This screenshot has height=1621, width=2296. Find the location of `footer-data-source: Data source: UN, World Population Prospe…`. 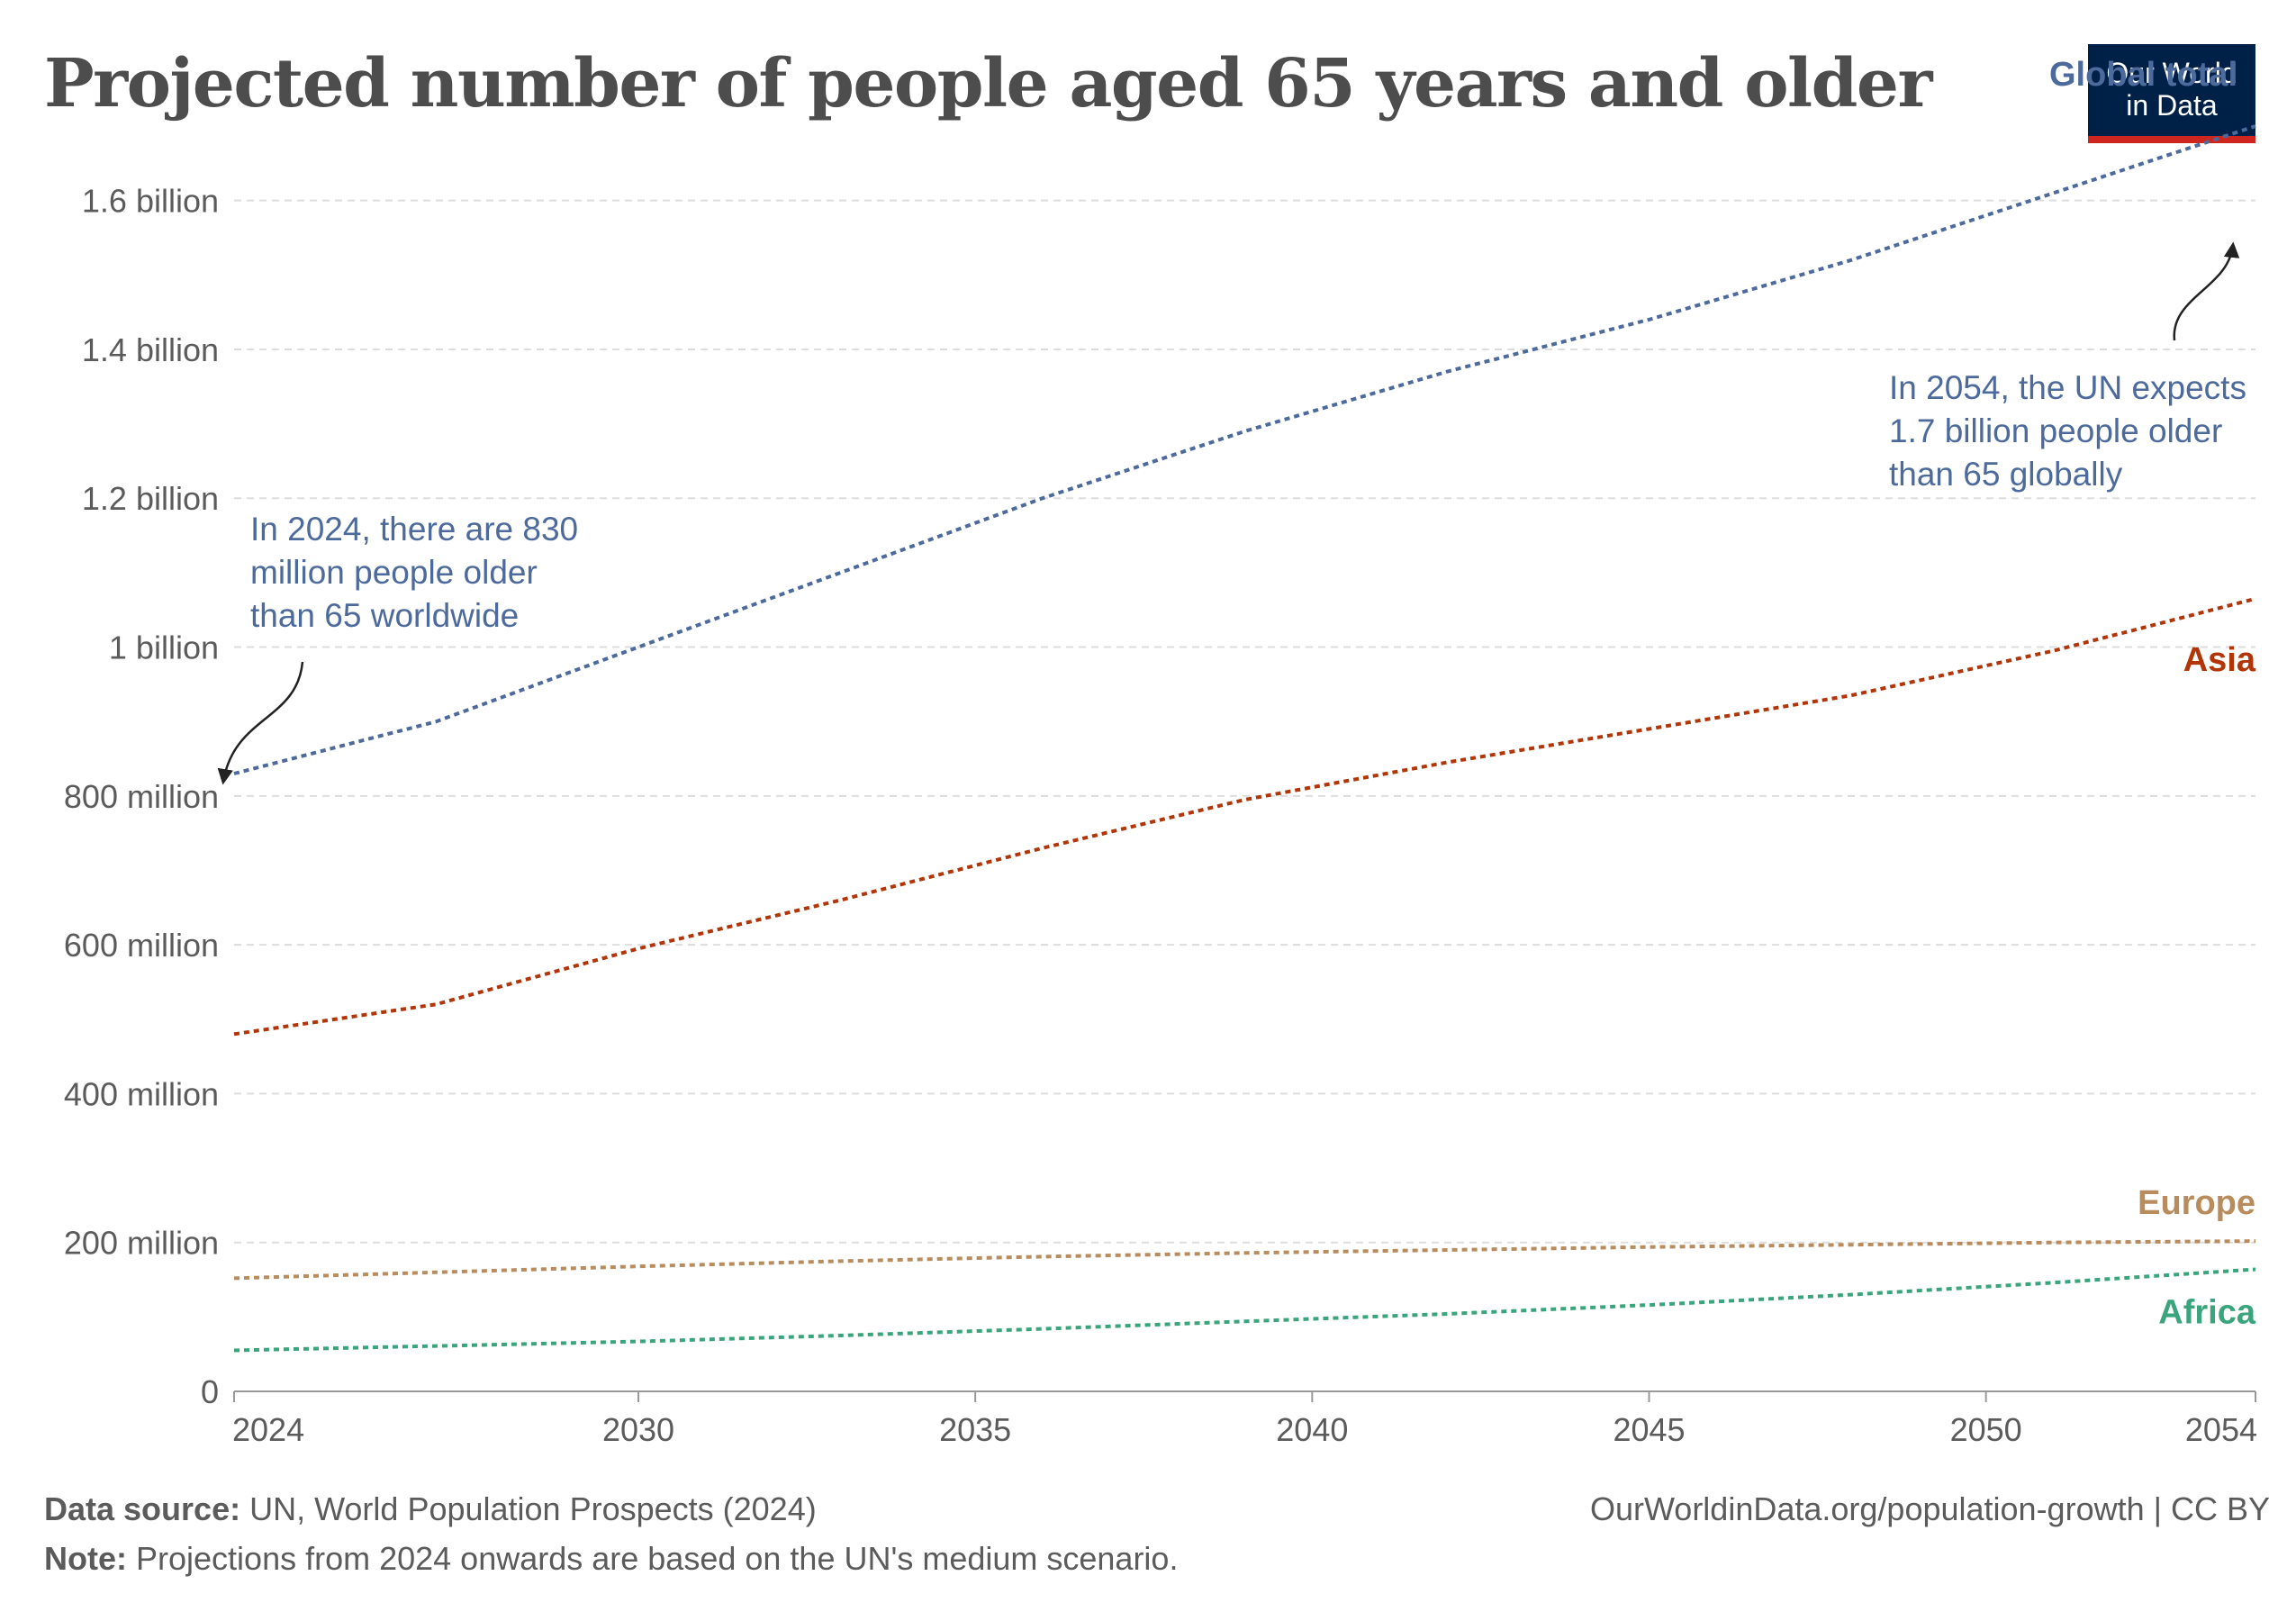

footer-data-source: Data source: UN, World Population Prospe… is located at coordinates (430, 1509).